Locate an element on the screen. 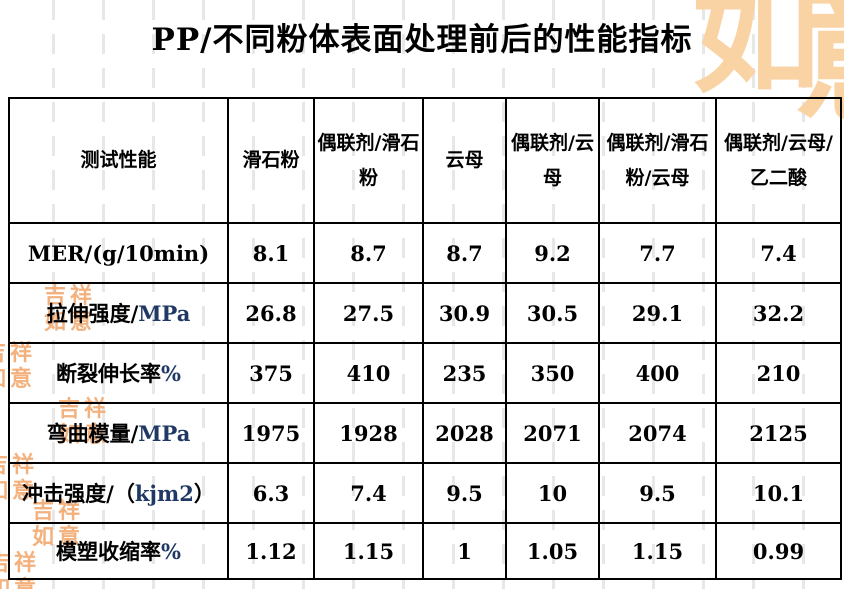 The width and height of the screenshot is (844, 589). value-cell: 27.5 is located at coordinates (368, 313).